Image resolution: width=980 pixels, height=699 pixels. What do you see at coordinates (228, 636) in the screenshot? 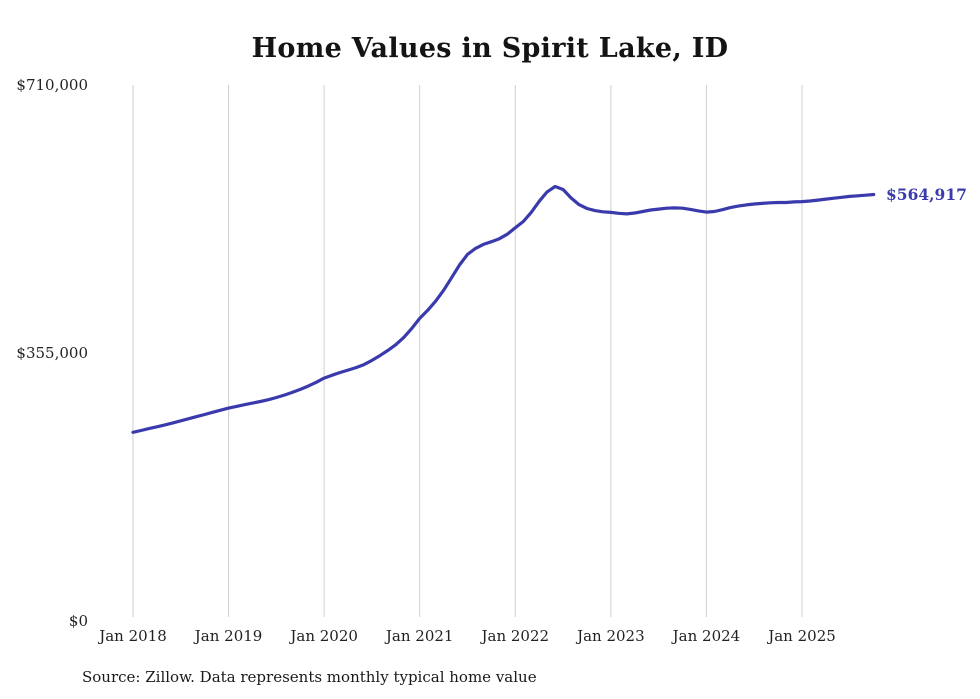
I see `x-axis-label: Jan 2019` at bounding box center [228, 636].